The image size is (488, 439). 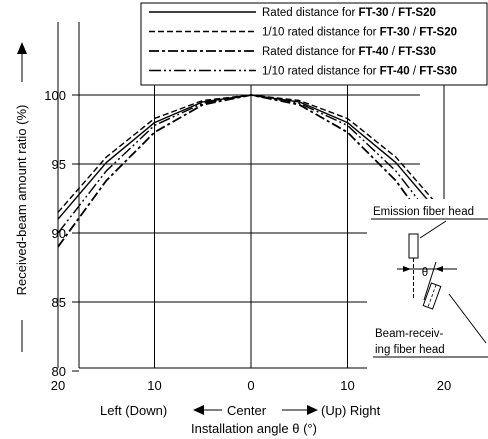 I want to click on x-axis-title: Installation angle θ (°), so click(x=254, y=428).